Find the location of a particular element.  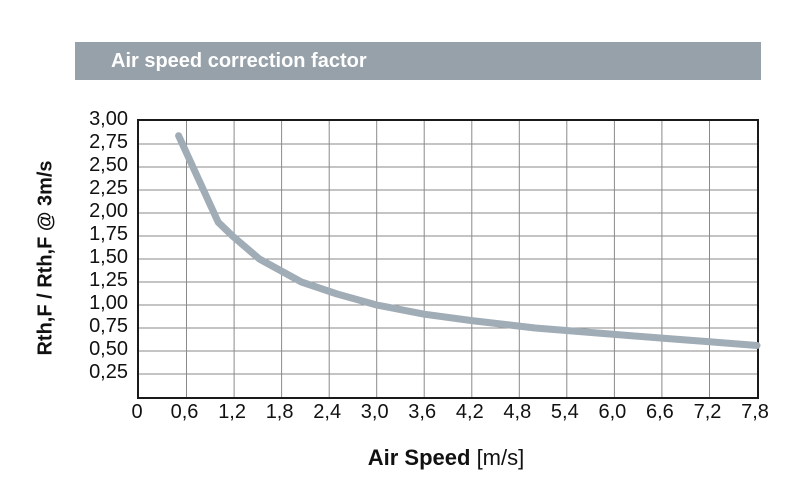

section-title: Air speed correction factor is located at coordinates (239, 61).